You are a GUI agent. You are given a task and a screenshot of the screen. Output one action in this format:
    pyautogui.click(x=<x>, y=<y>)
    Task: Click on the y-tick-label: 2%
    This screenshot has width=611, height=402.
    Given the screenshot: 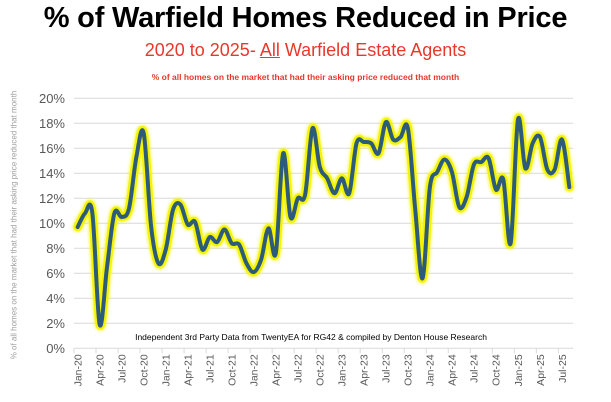 What is the action you would take?
    pyautogui.click(x=55, y=323)
    